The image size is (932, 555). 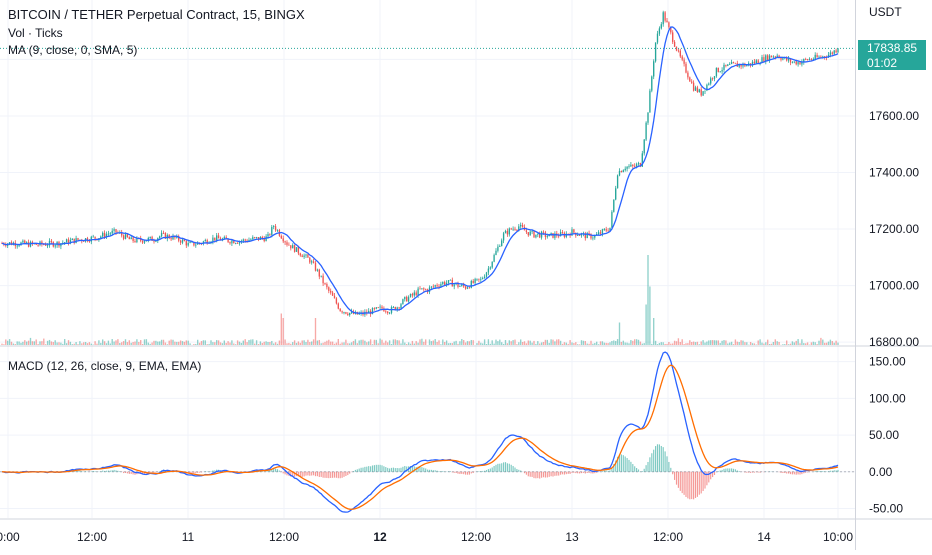 I want to click on legend-macd: MACD (12, 26, close, 9, EMA, EMA), so click(x=104, y=366).